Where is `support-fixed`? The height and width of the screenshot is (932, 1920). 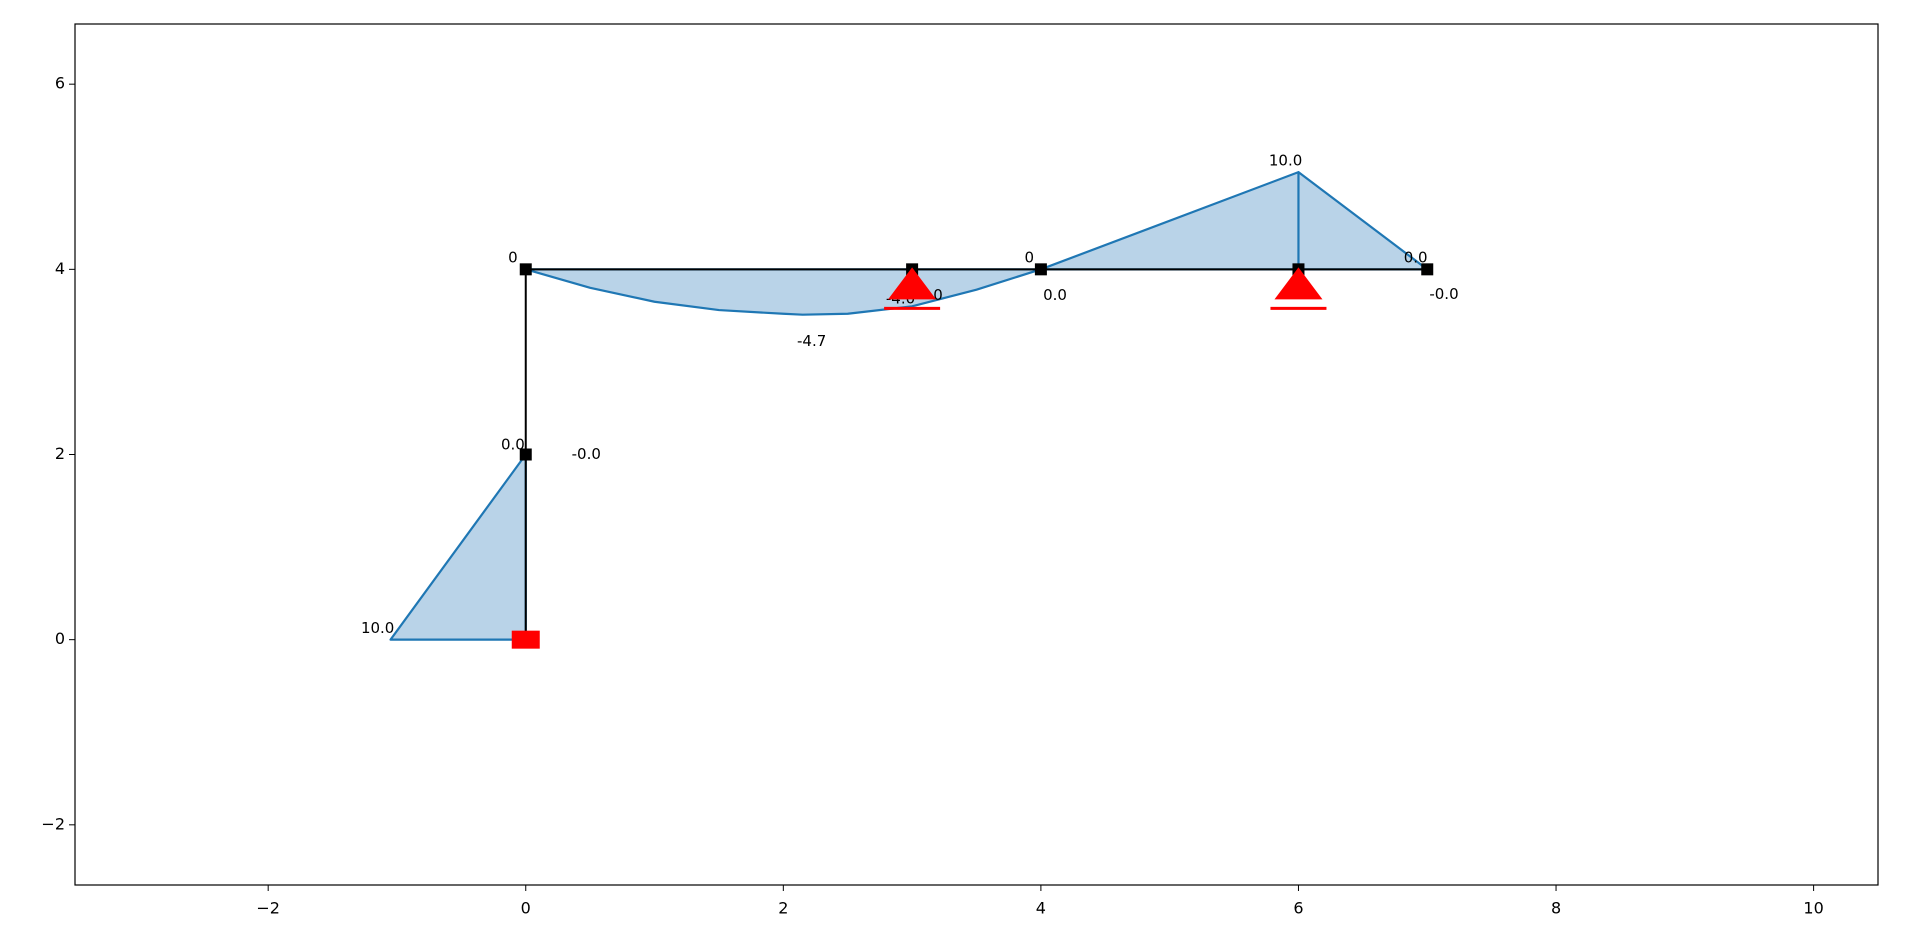 support-fixed is located at coordinates (525, 639).